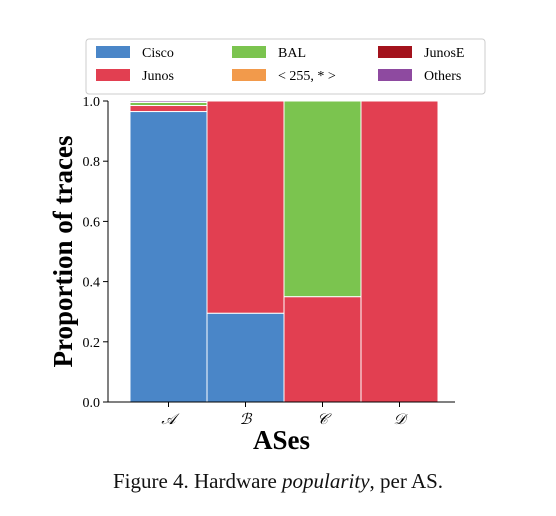 Image resolution: width=556 pixels, height=516 pixels. I want to click on legend-swatch-bal, so click(249, 52).